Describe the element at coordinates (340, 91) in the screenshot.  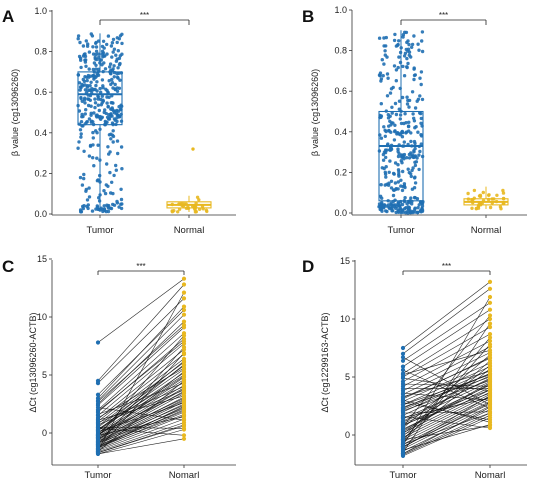
I see `y-tick-label: 0.6` at that location.